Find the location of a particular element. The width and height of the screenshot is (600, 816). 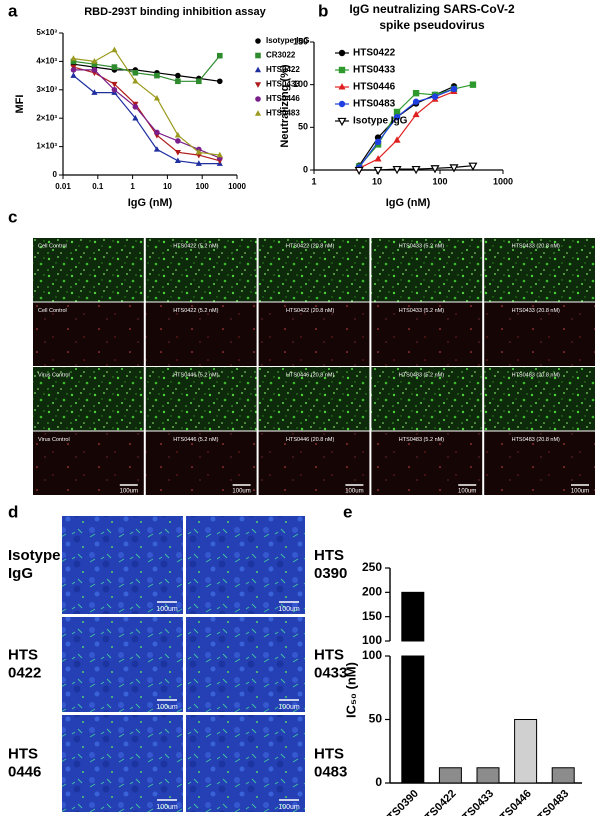

legend-label: HTS0446 is located at coordinates (374, 87).